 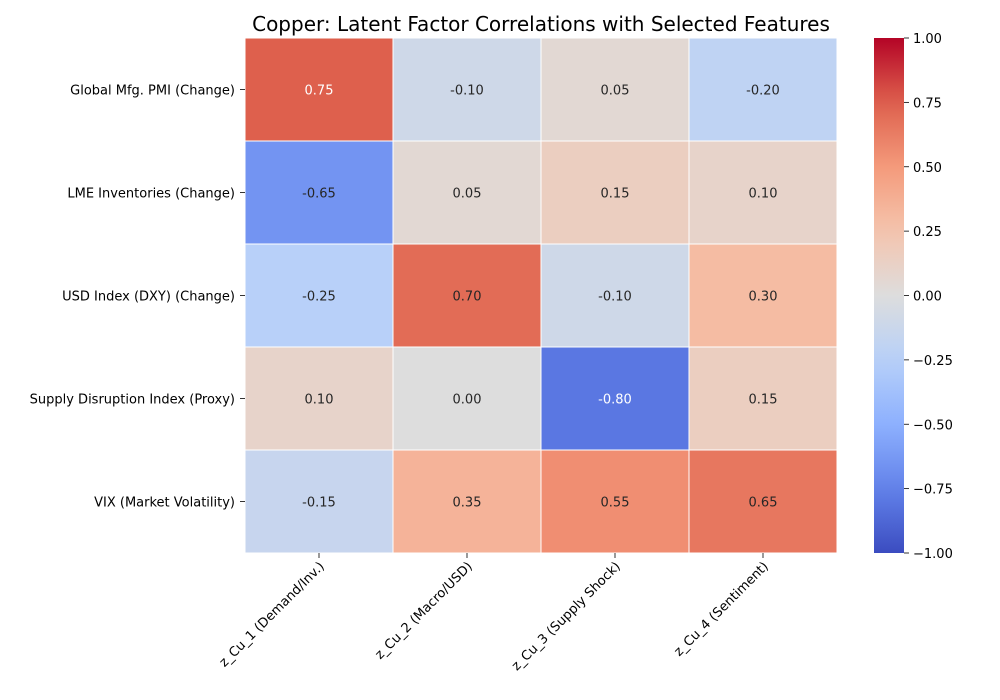 What do you see at coordinates (927, 232) in the screenshot?
I see `colorbar-tick-label: 0.25` at bounding box center [927, 232].